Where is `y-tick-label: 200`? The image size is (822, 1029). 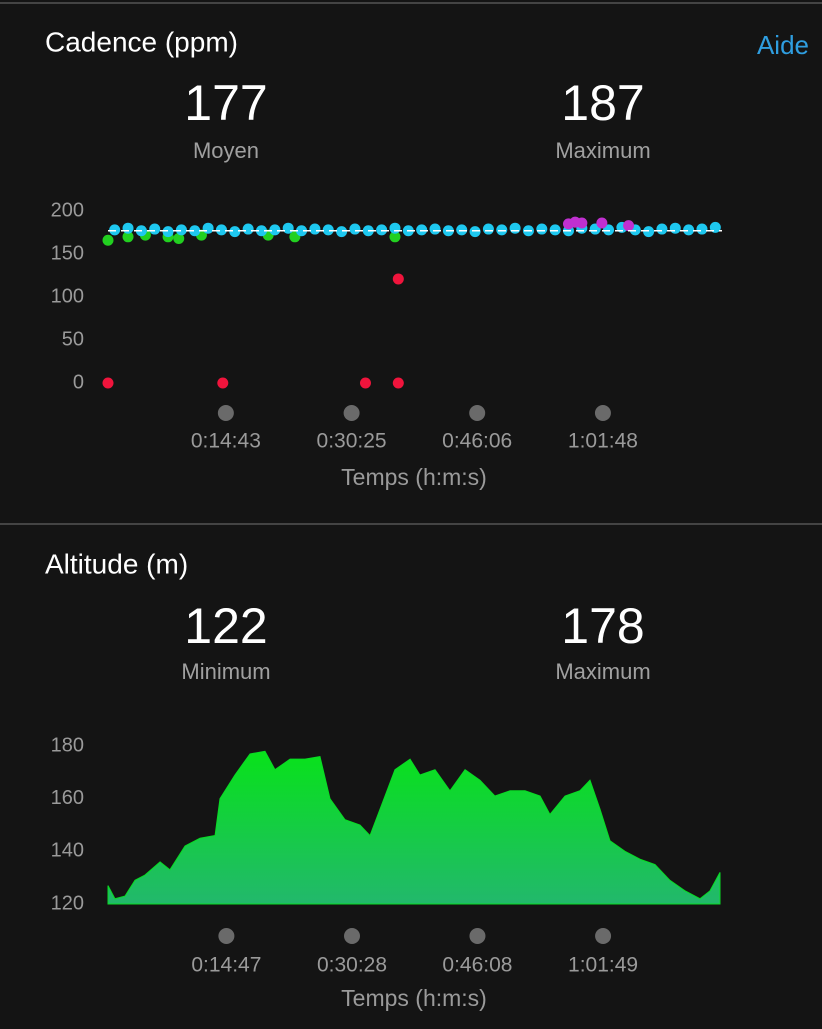
y-tick-label: 200 is located at coordinates (67, 210).